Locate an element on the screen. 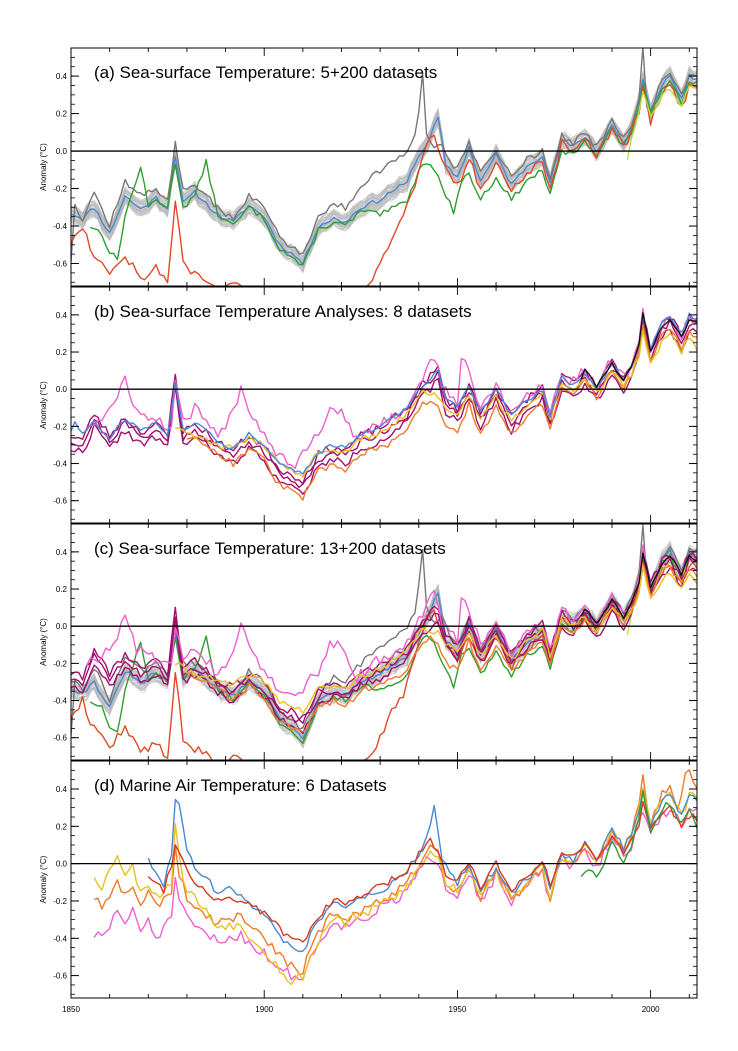 This screenshot has width=738, height=1051. x-tick-label: 2000 is located at coordinates (651, 1009).